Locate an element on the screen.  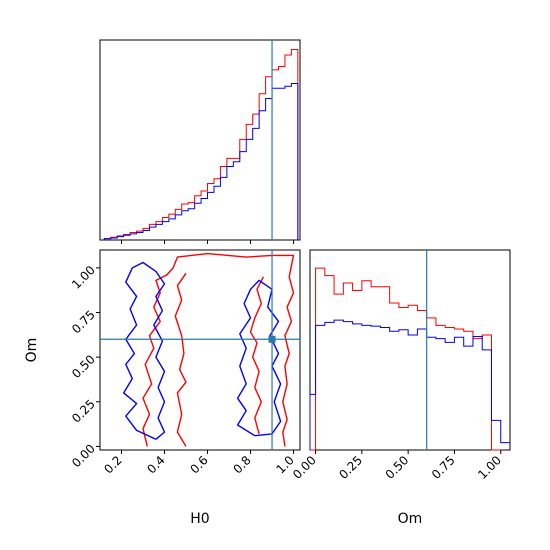
panel-om-frame is located at coordinates (410, 350).